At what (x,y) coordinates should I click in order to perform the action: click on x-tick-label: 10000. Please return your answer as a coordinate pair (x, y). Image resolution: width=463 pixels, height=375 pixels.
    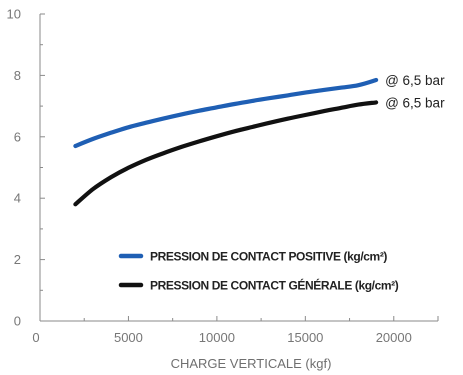
    Looking at the image, I should click on (217, 337).